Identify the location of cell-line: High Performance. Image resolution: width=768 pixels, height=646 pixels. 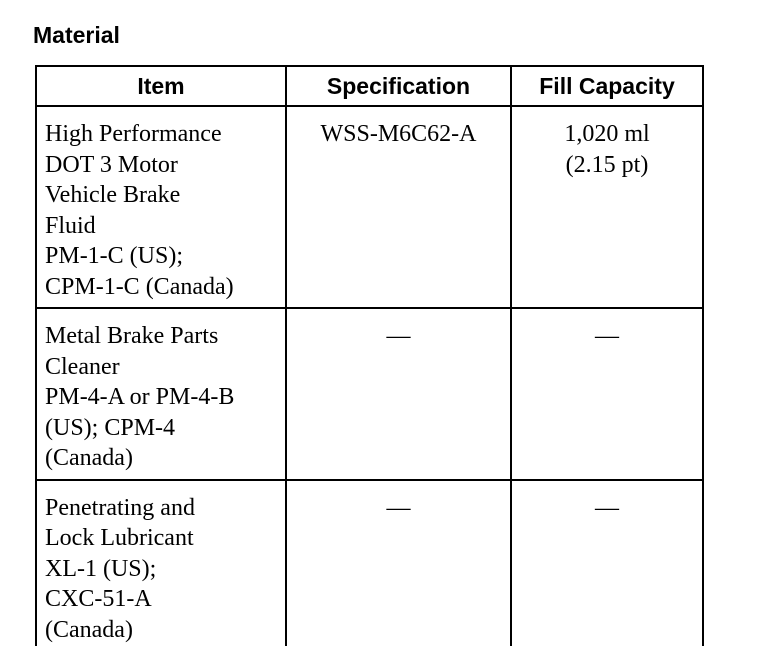
(133, 134).